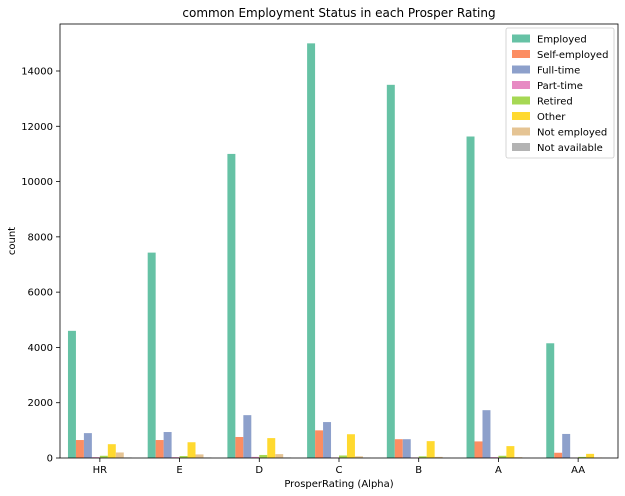  Describe the element at coordinates (37, 71) in the screenshot. I see `y-tick-label: 14000` at that location.